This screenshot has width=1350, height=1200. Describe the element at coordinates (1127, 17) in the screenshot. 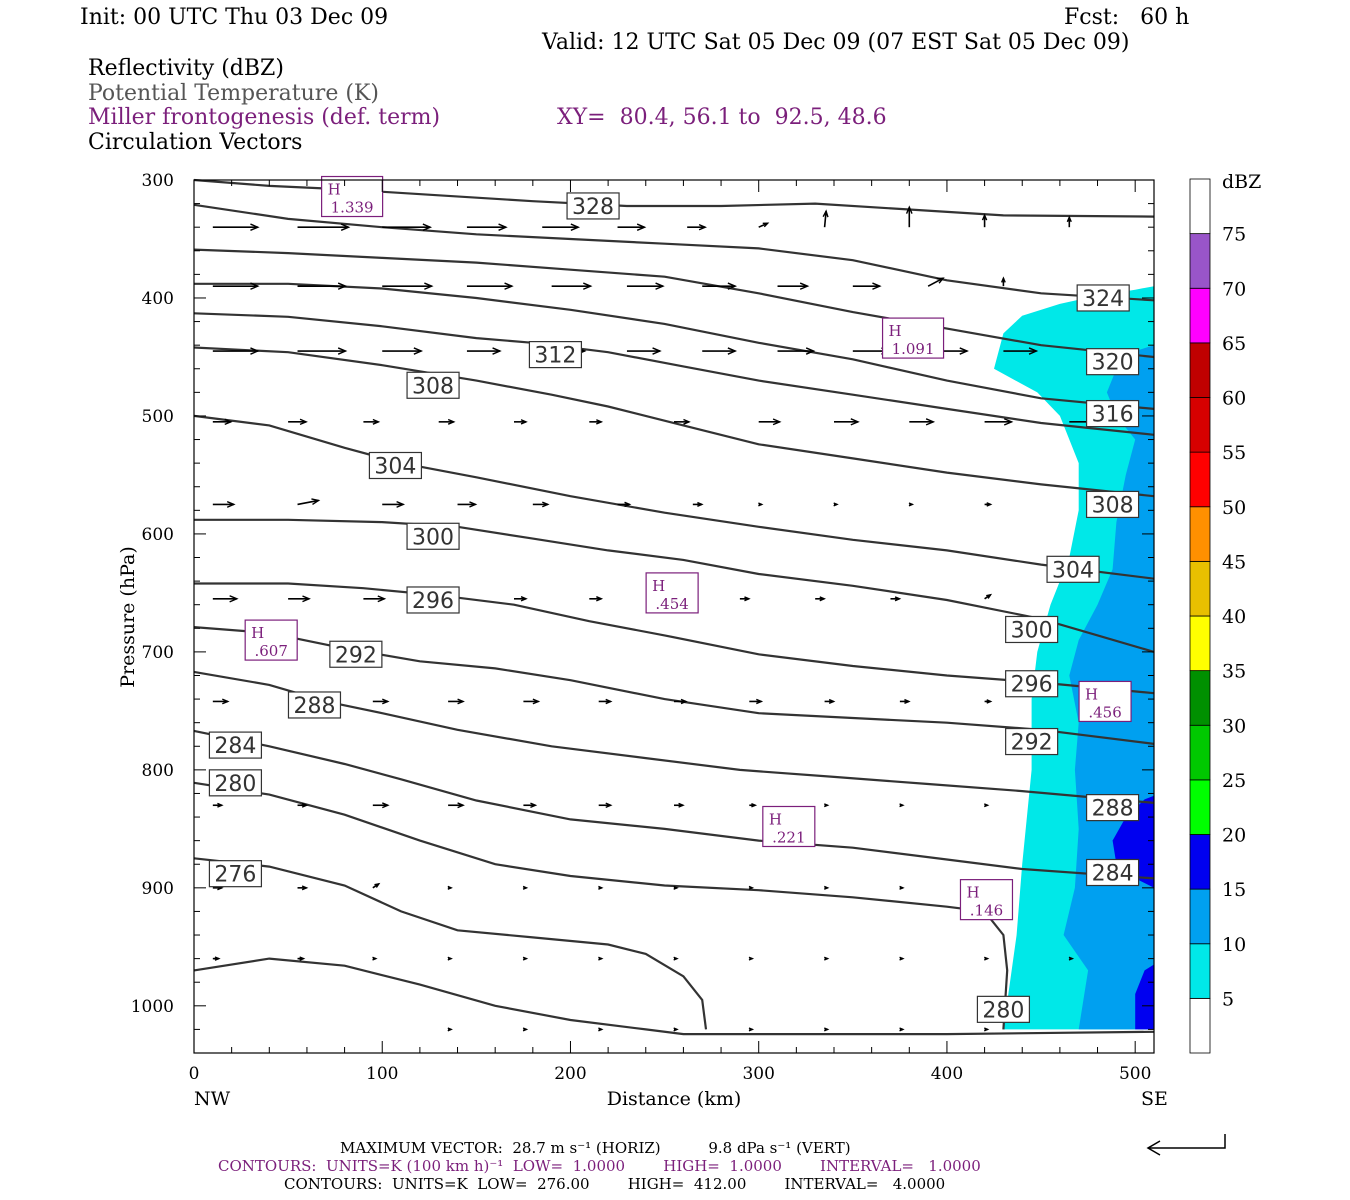

I see `forecast-hour: Fcst: 60 h` at that location.